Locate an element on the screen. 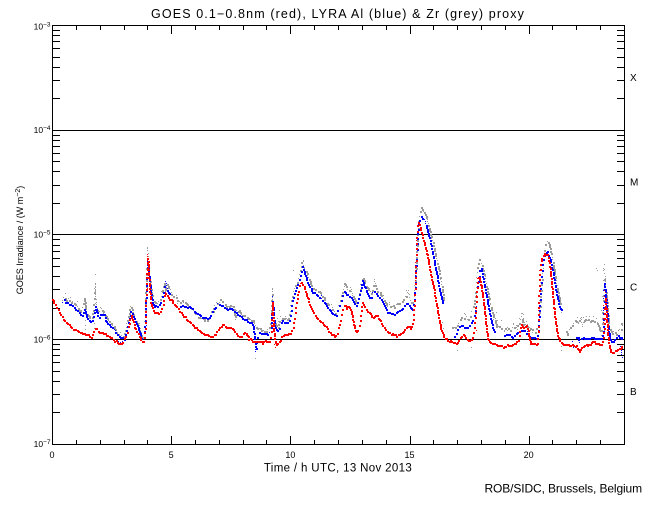  svg-text: M is located at coordinates (634, 183).